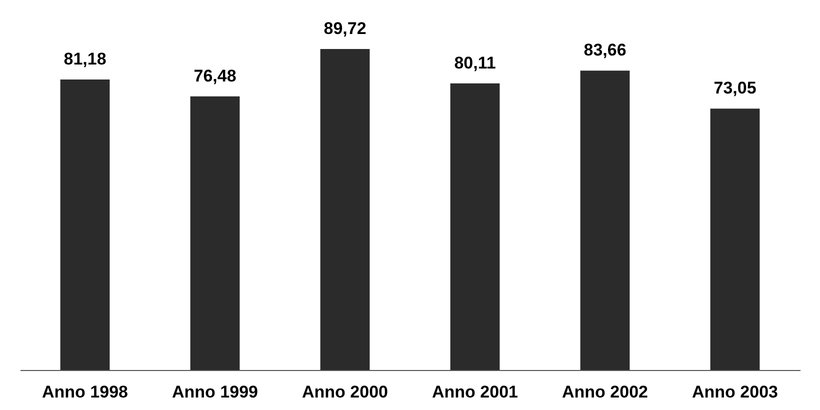  What do you see at coordinates (605, 50) in the screenshot?
I see `data-label: 83,66` at bounding box center [605, 50].